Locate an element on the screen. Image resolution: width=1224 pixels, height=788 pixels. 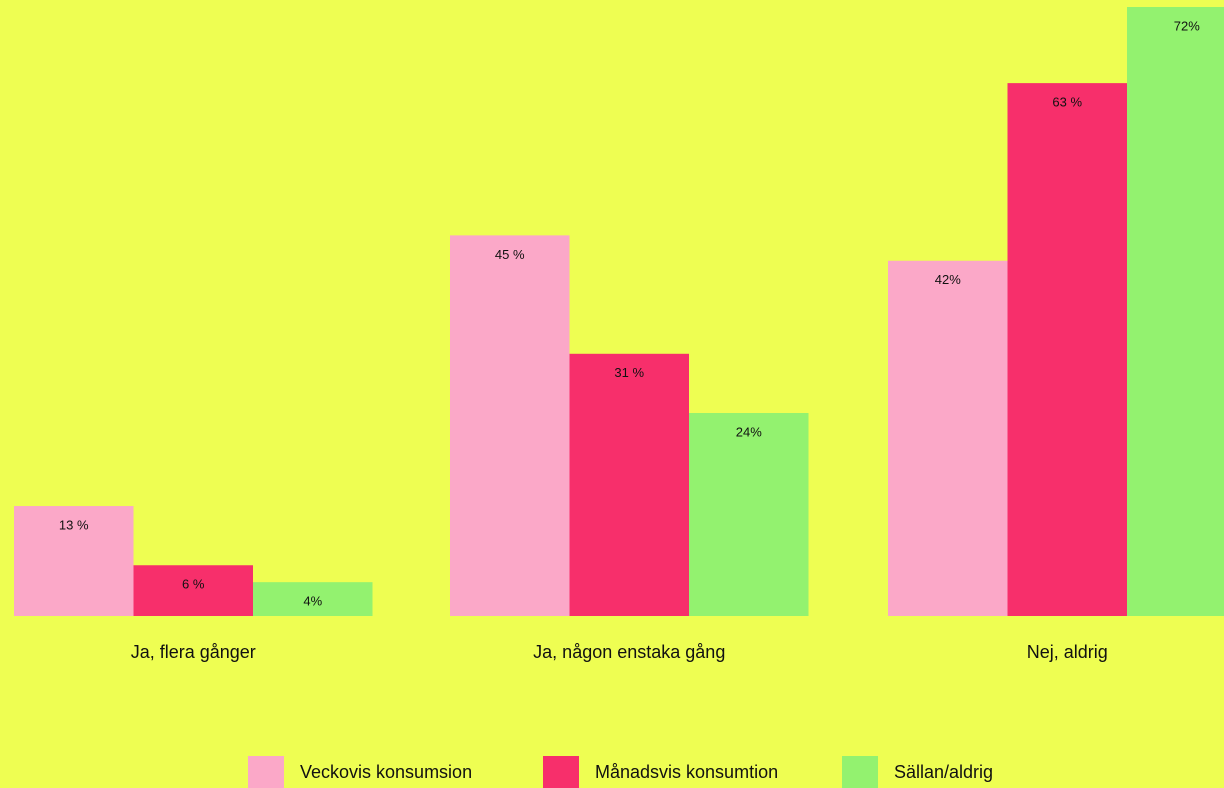
value-label: 45 % is located at coordinates (510, 254).